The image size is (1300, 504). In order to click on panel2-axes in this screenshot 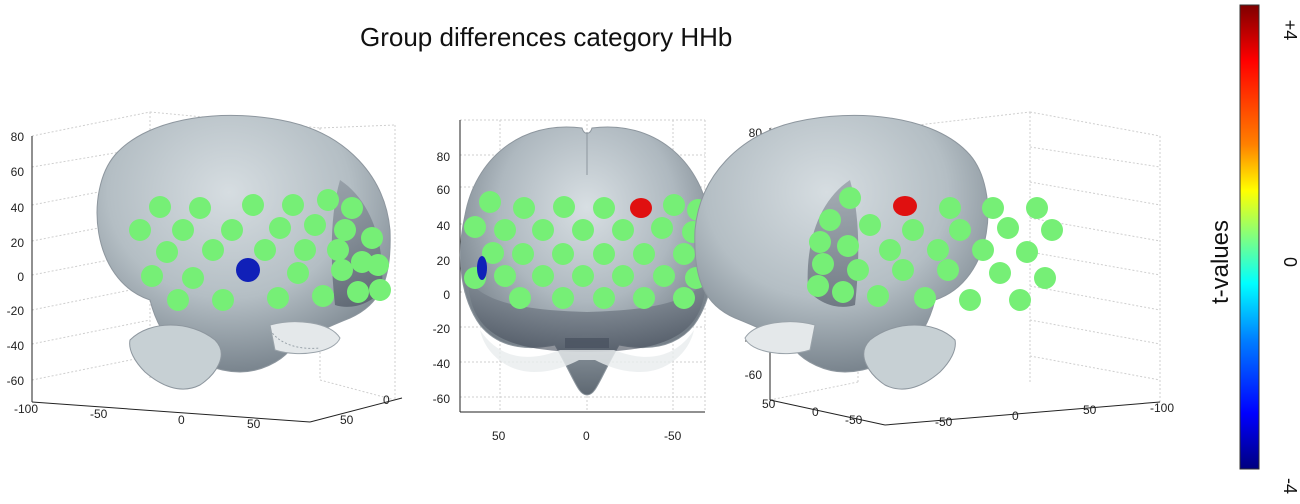, I will do `click(582, 266)`.